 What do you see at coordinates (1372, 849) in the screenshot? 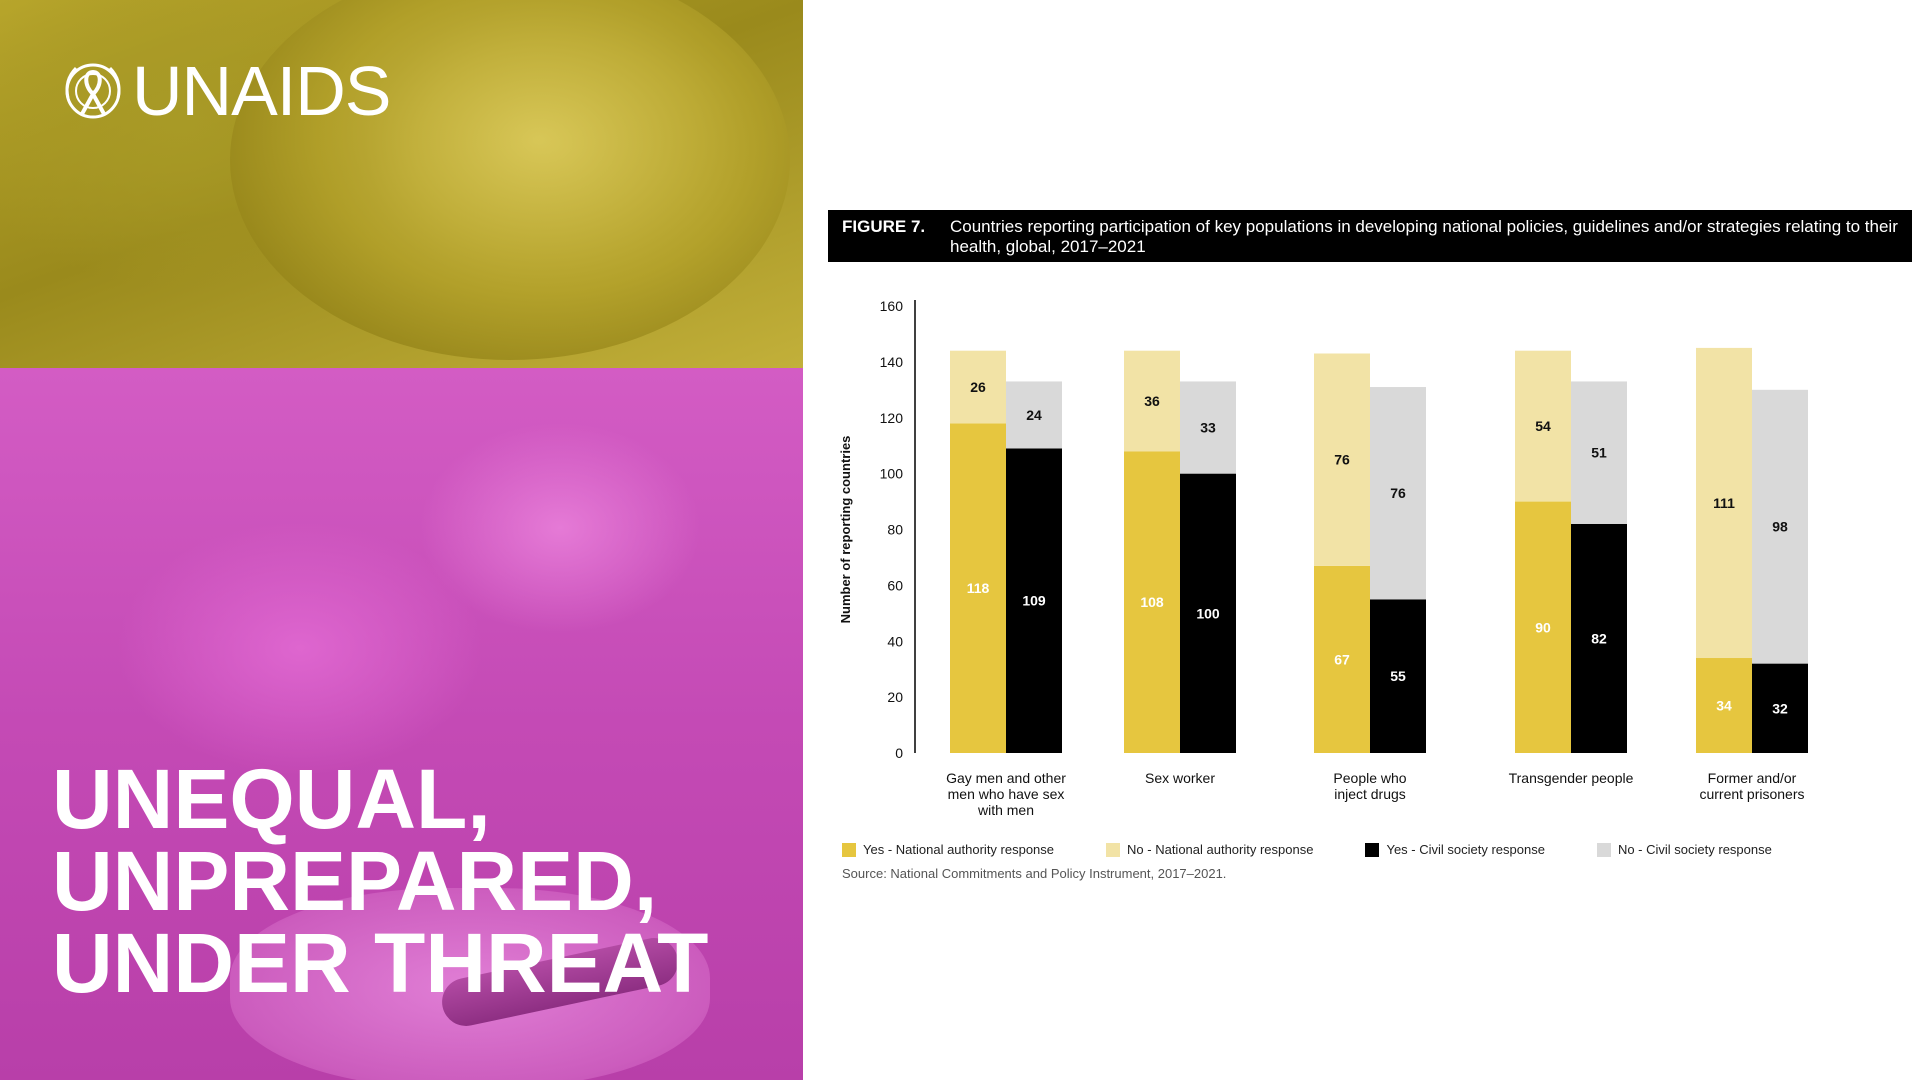
I see `legend-swatch-yes-civil` at bounding box center [1372, 849].